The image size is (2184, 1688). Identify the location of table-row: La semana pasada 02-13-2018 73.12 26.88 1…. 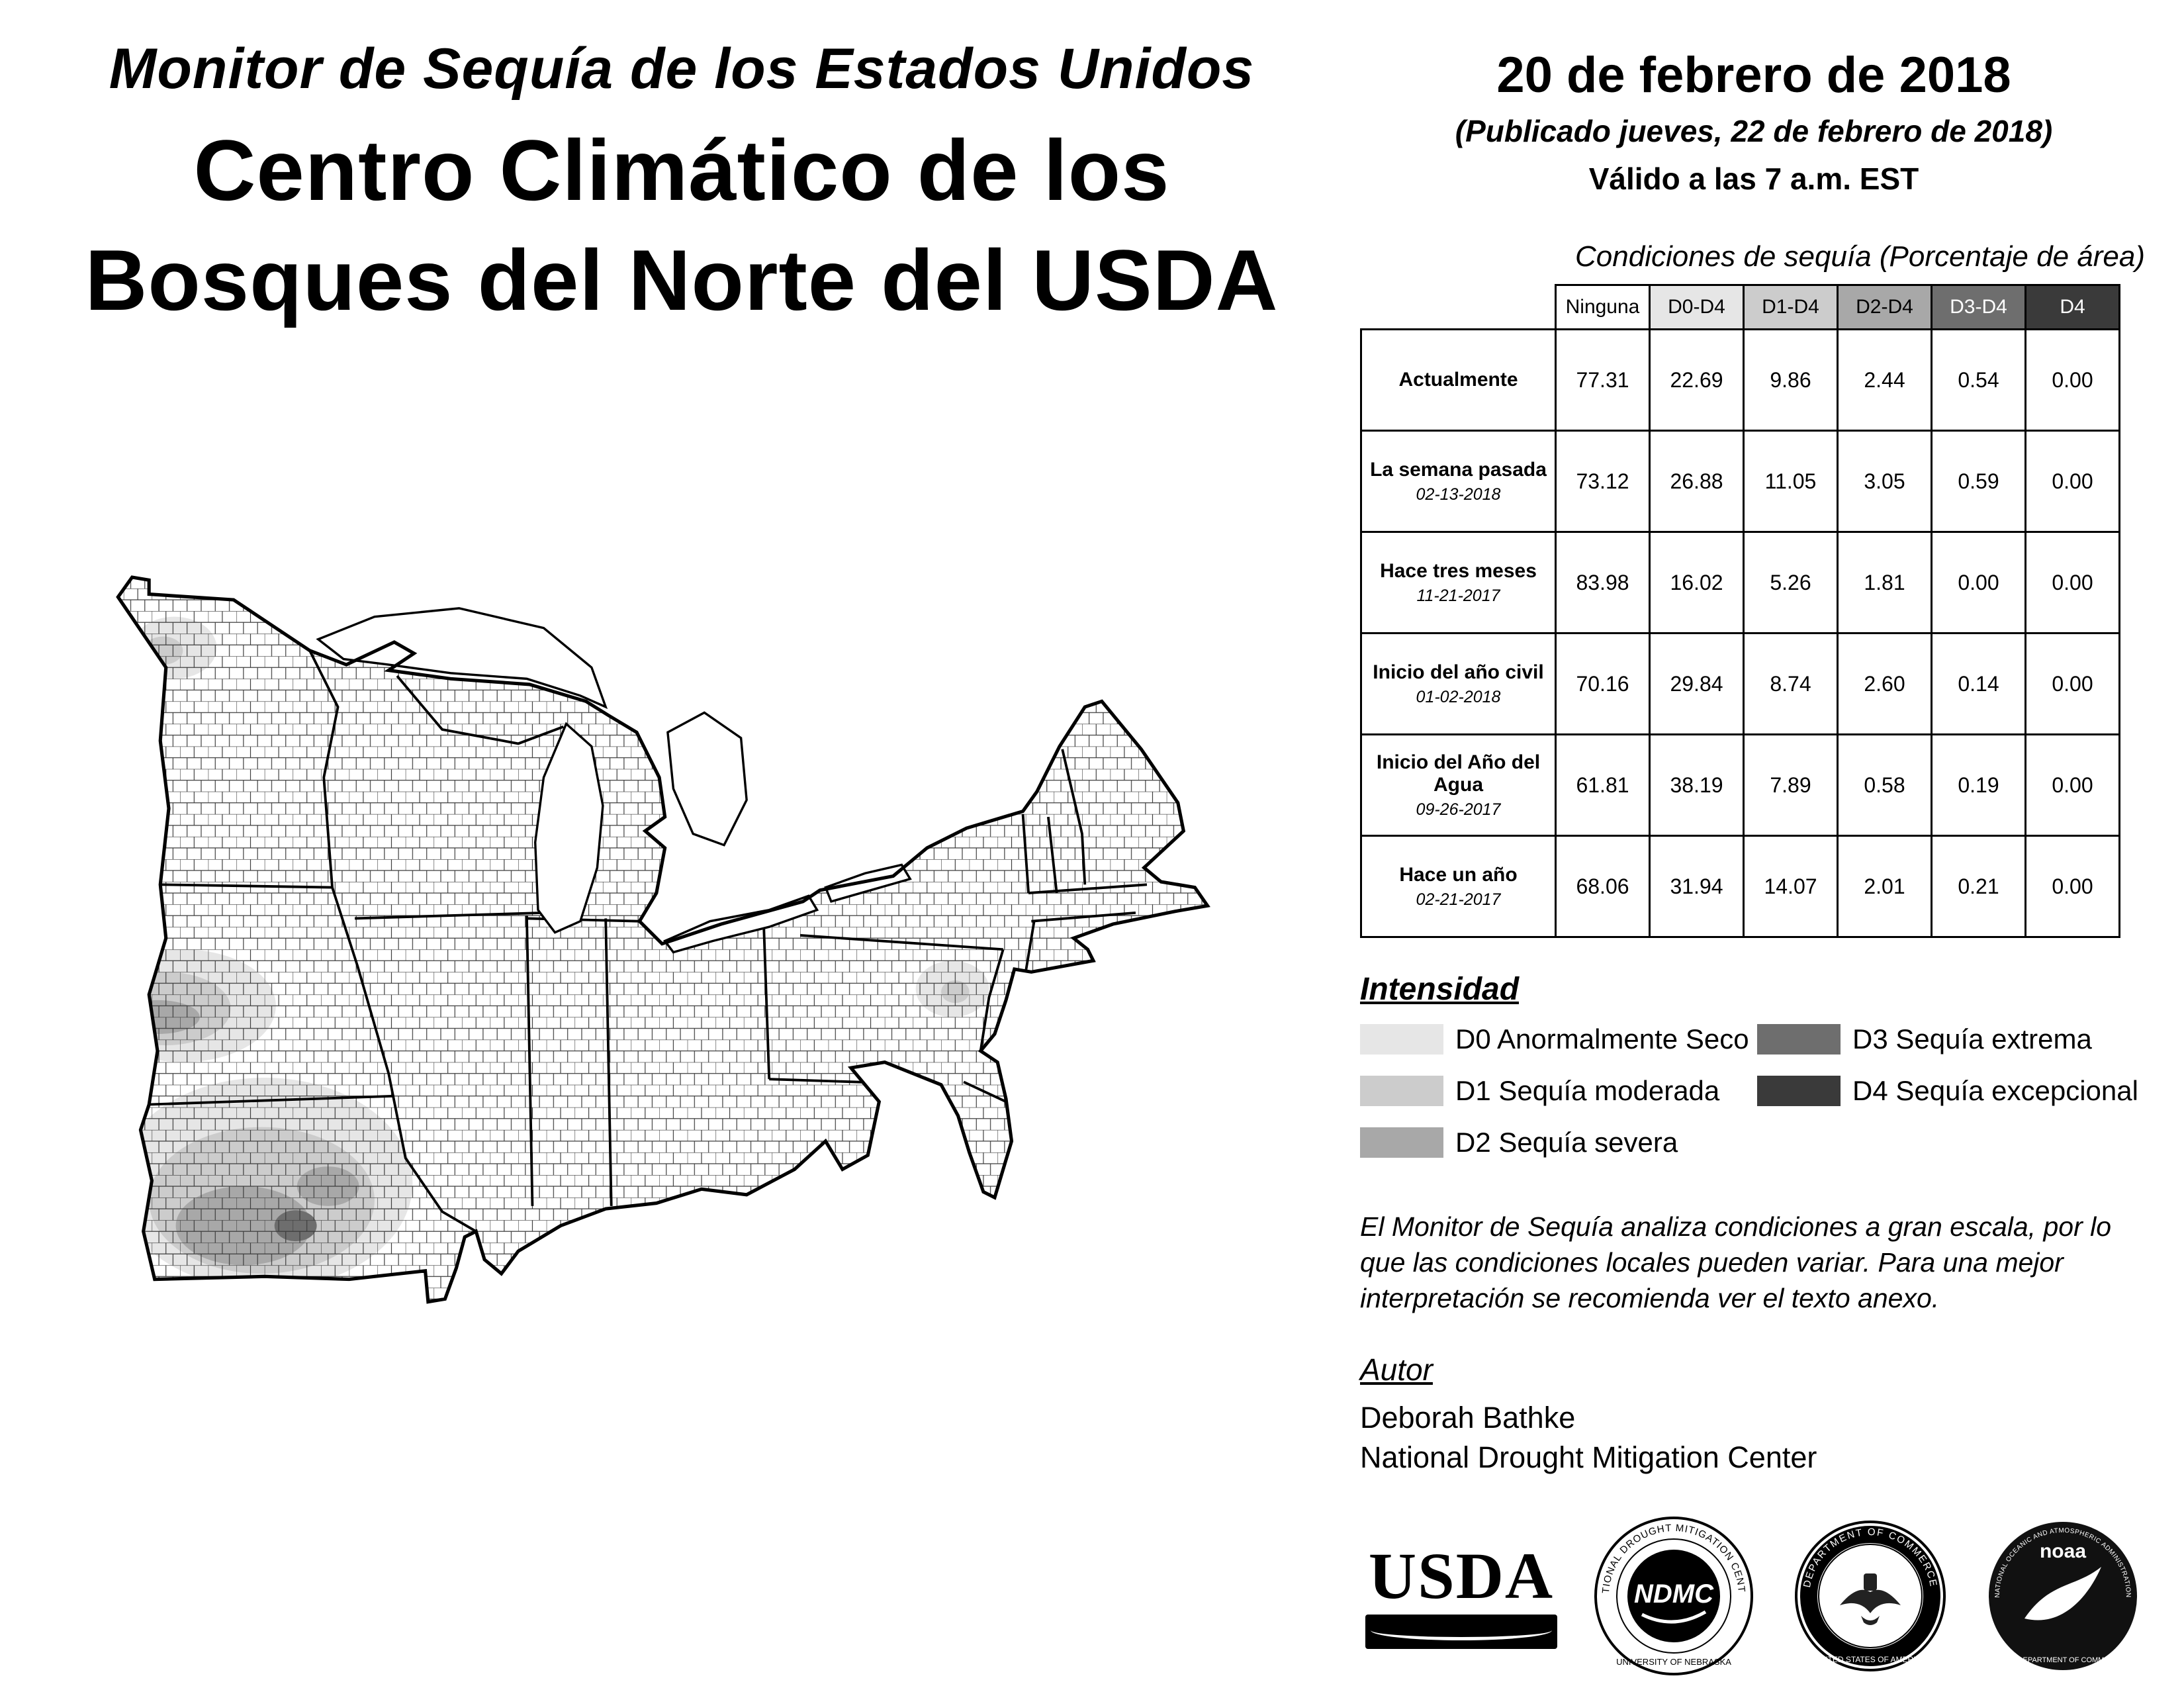
(1740, 481).